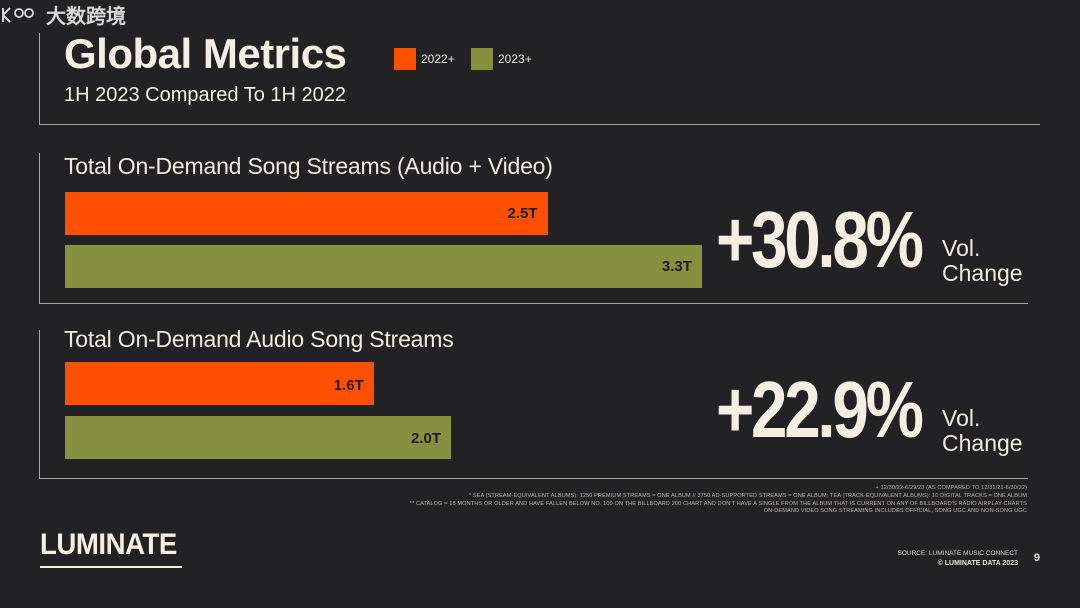 The image size is (1080, 608). What do you see at coordinates (676, 266) in the screenshot?
I see `chart1-bar-label-2023: 3.3T` at bounding box center [676, 266].